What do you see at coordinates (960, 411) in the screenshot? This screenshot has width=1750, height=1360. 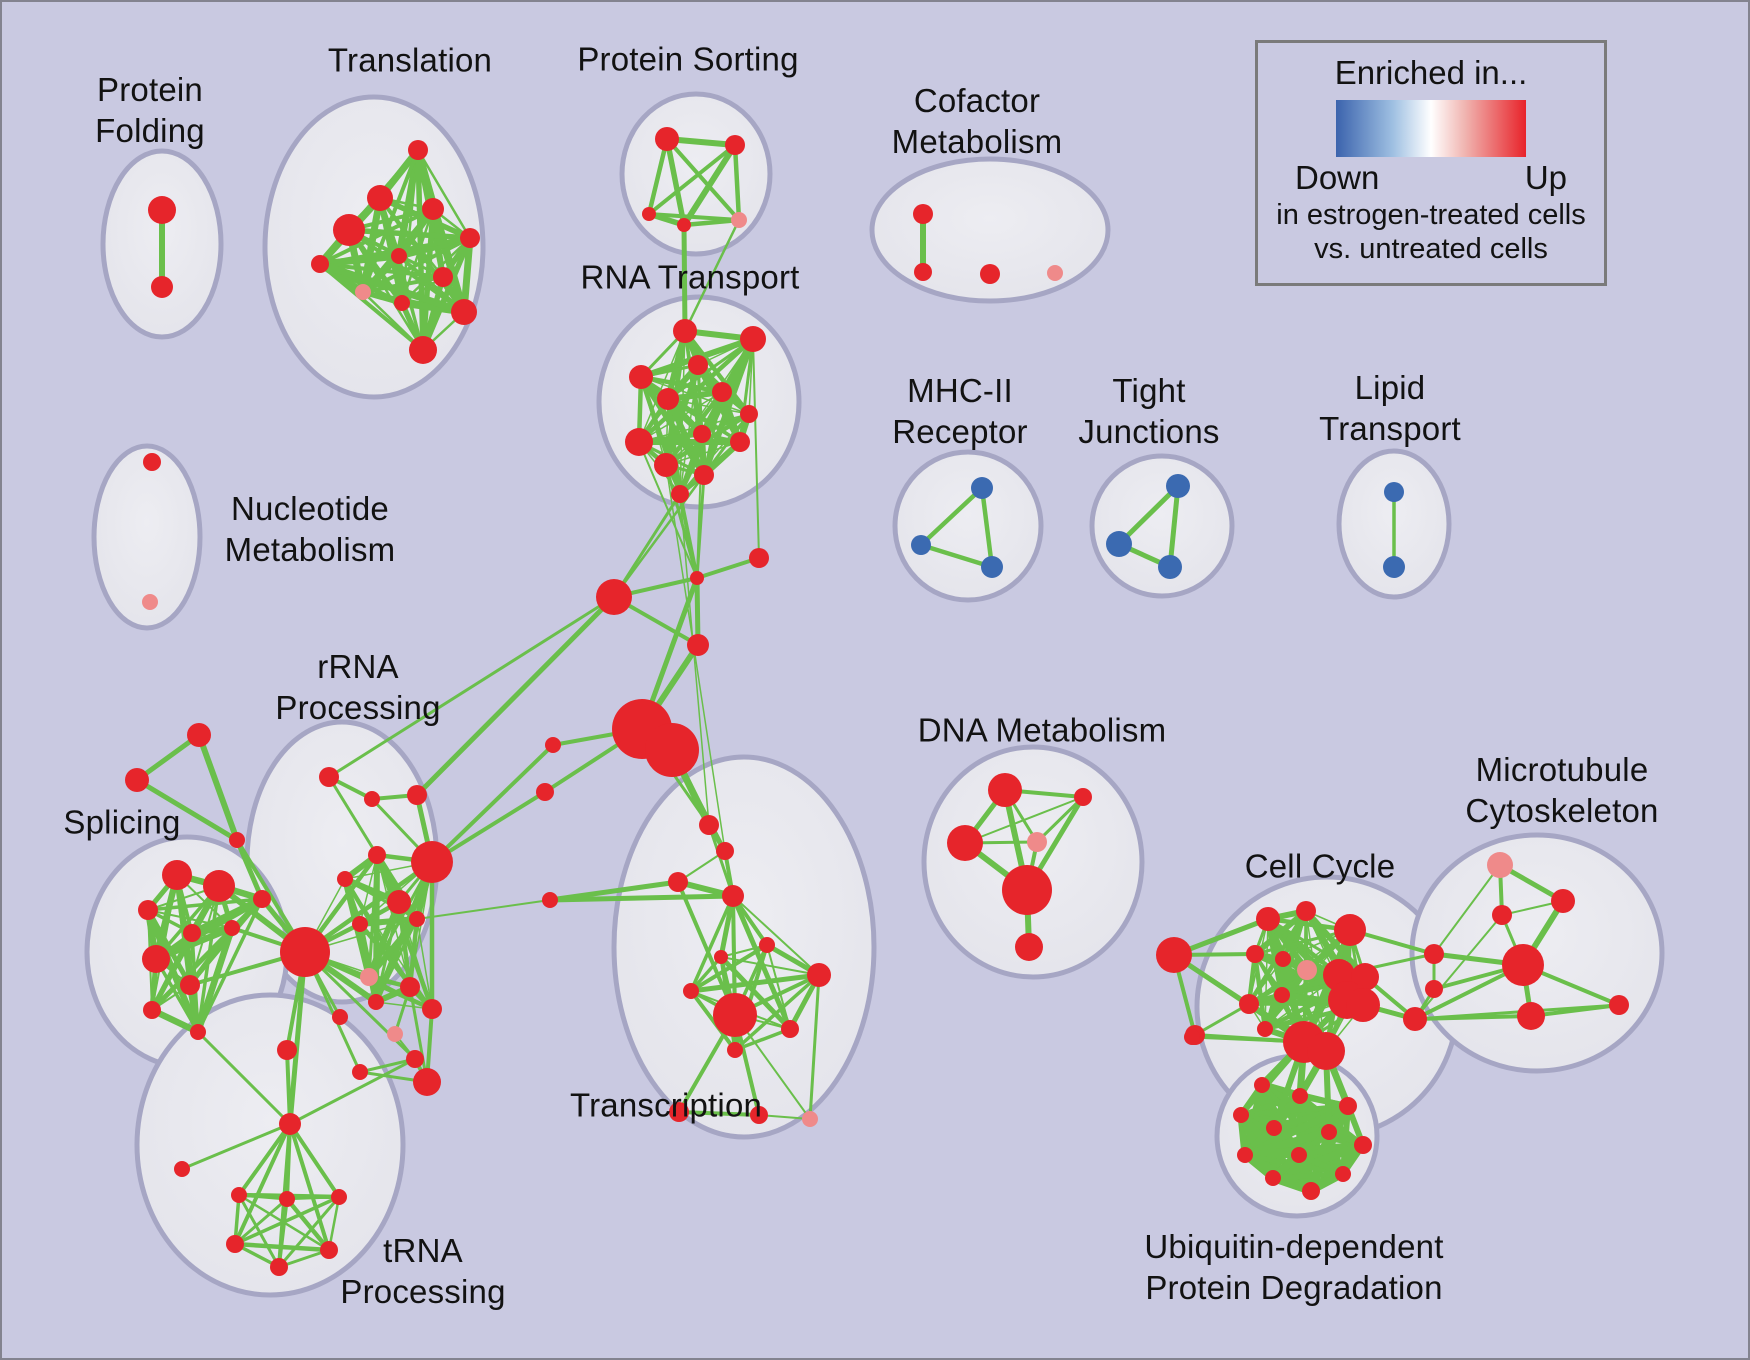 I see `label-mhc-ii-receptor: MHC-II Receptor` at bounding box center [960, 411].